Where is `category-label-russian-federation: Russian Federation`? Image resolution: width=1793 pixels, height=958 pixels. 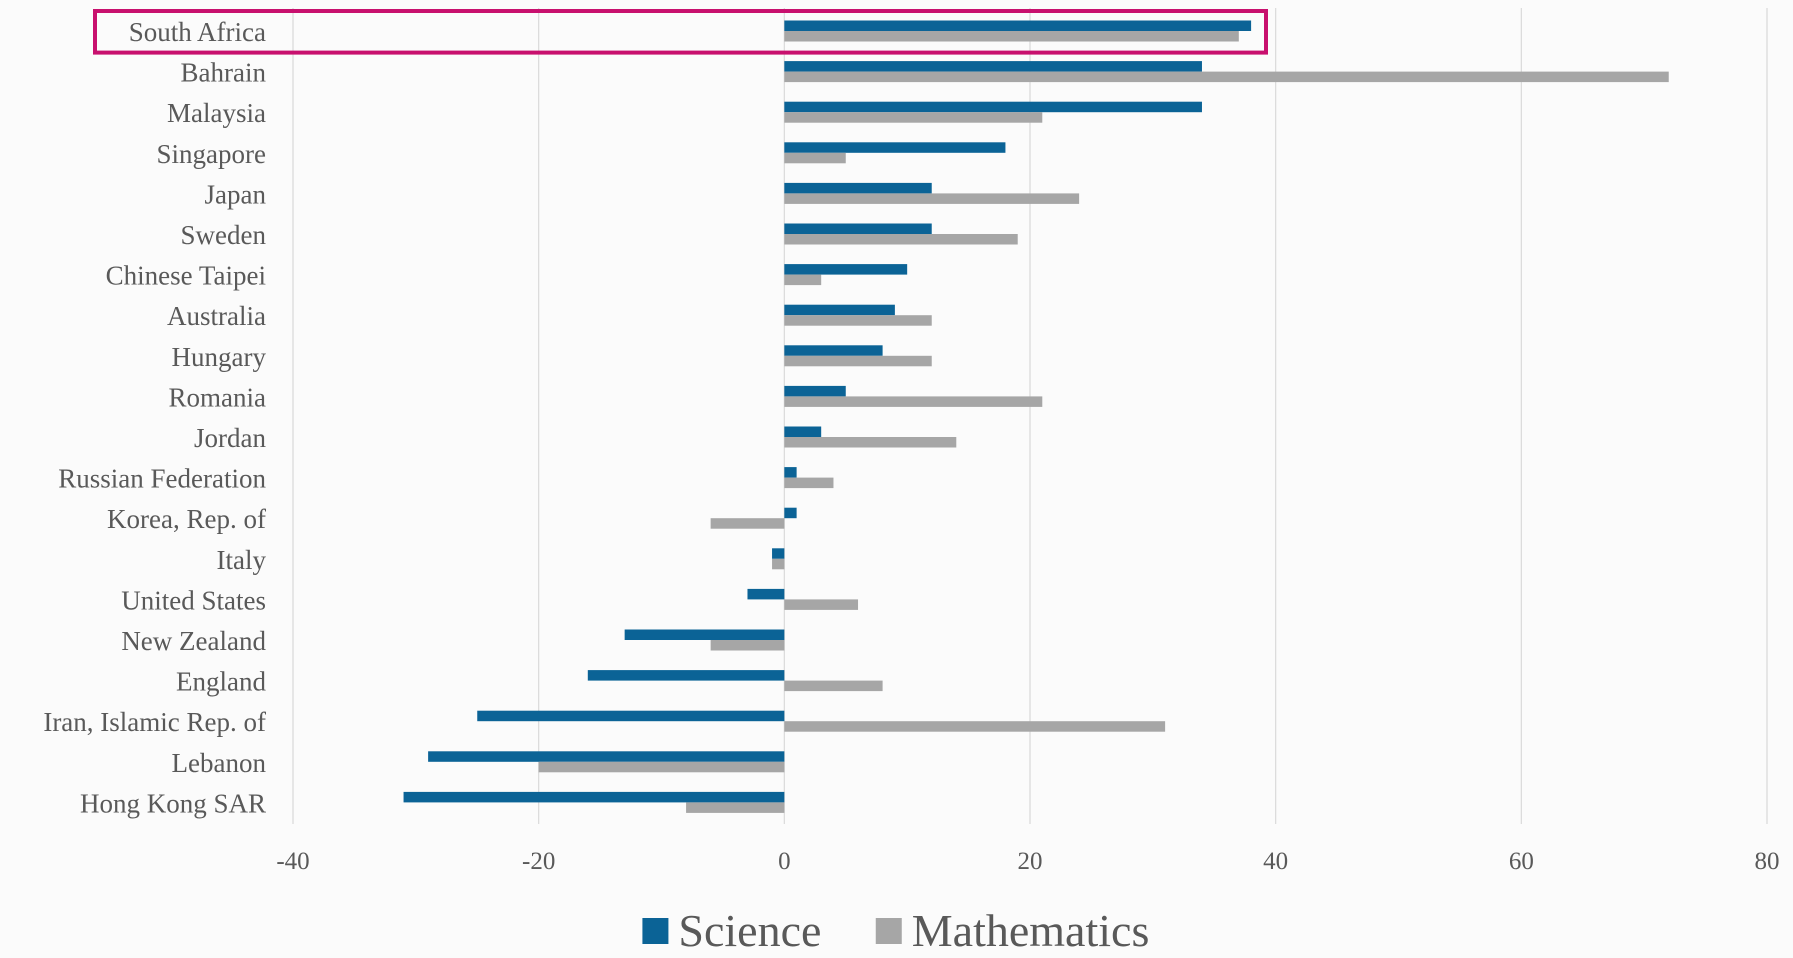
category-label-russian-federation: Russian Federation is located at coordinates (162, 479).